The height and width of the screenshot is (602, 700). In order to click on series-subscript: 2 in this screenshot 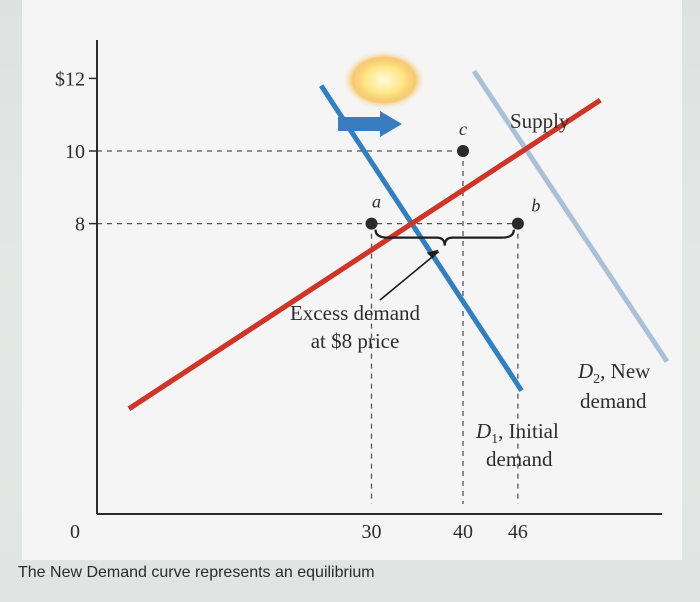, I will do `click(596, 379)`.